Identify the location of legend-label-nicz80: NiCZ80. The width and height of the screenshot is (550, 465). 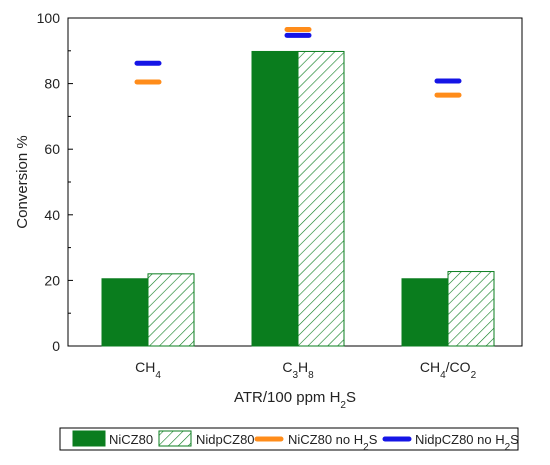
(131, 439).